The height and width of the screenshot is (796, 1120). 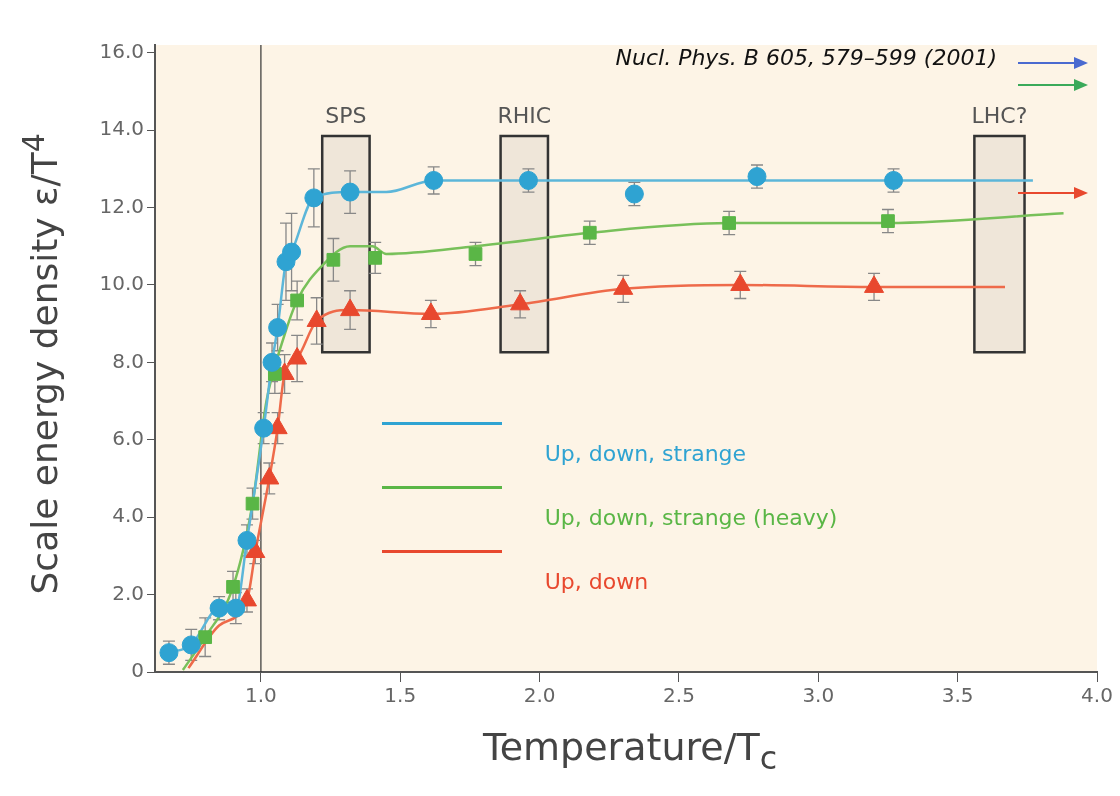 What do you see at coordinates (539, 695) in the screenshot?
I see `x-tick-label: 2.0` at bounding box center [539, 695].